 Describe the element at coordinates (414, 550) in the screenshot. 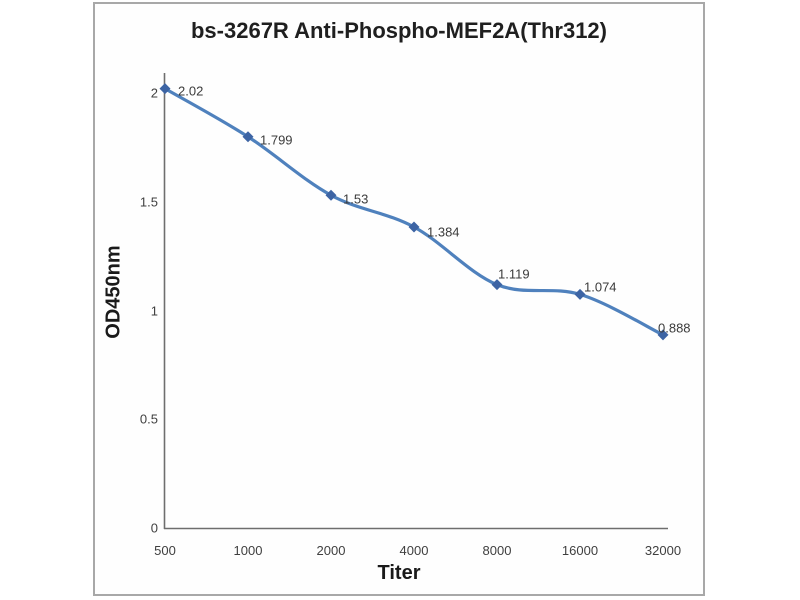

I see `x-tick-label: 4000` at that location.